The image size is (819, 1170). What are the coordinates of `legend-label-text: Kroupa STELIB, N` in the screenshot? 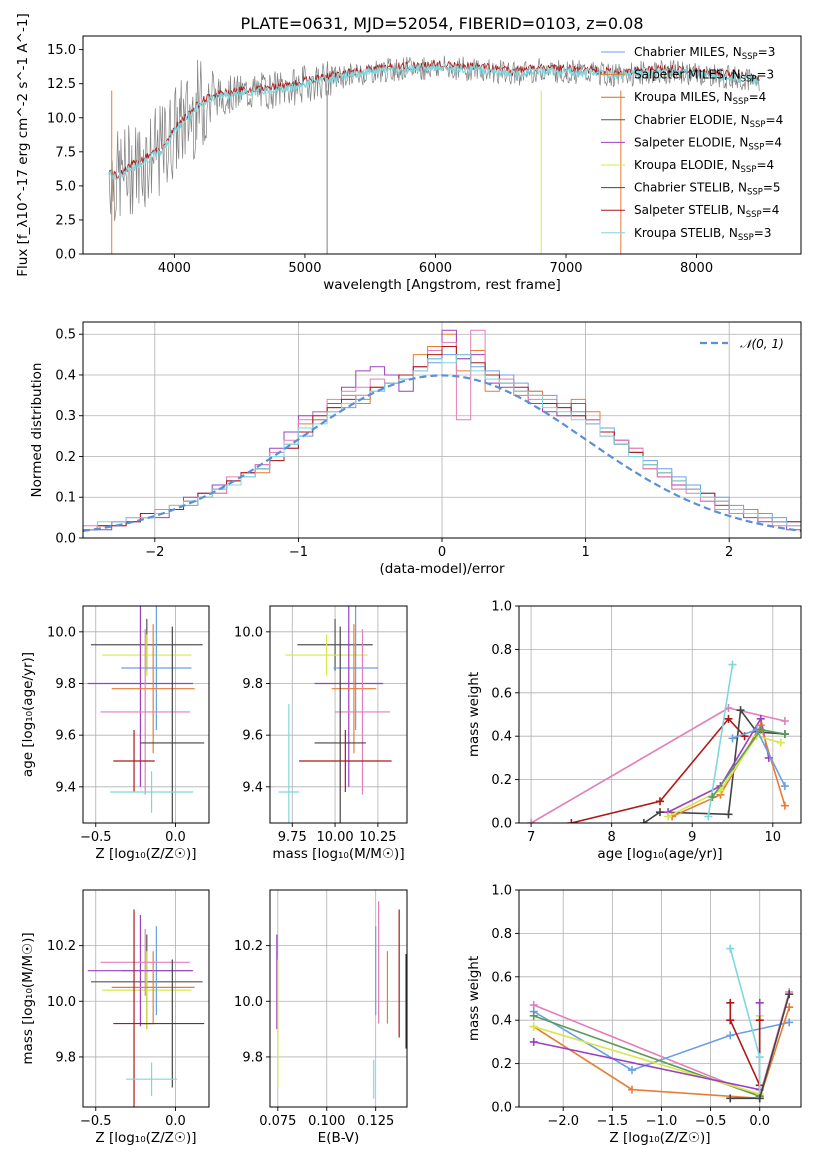 It's located at (686, 233).